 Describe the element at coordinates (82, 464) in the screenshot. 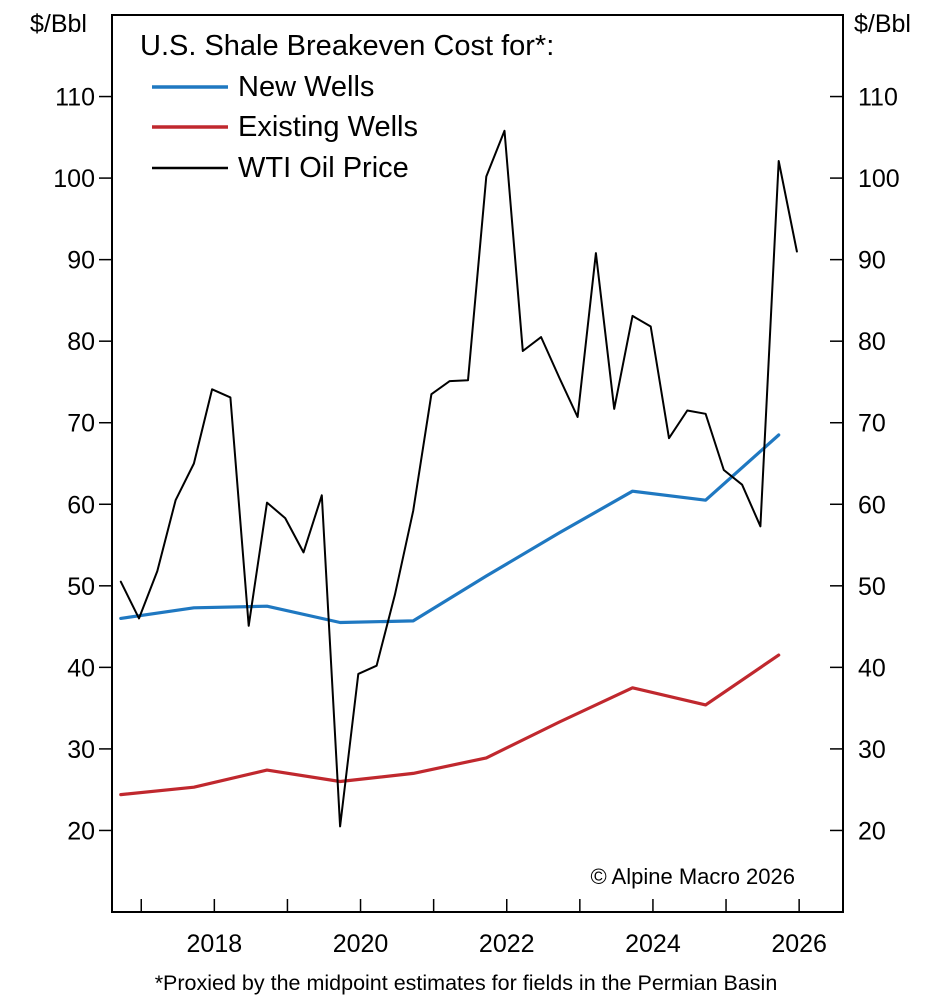

I see `left-y-axis: 20 30 40 50 60 70 80 90 100 110` at that location.